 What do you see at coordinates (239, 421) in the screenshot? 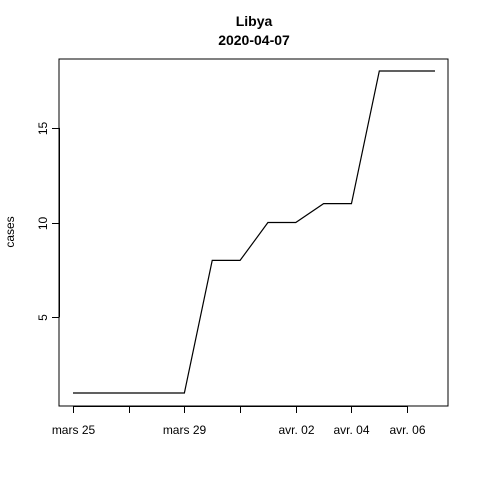
I see `x-axis: mars 25 mars 29 avr. 02 avr. 04 avr. 06` at bounding box center [239, 421].